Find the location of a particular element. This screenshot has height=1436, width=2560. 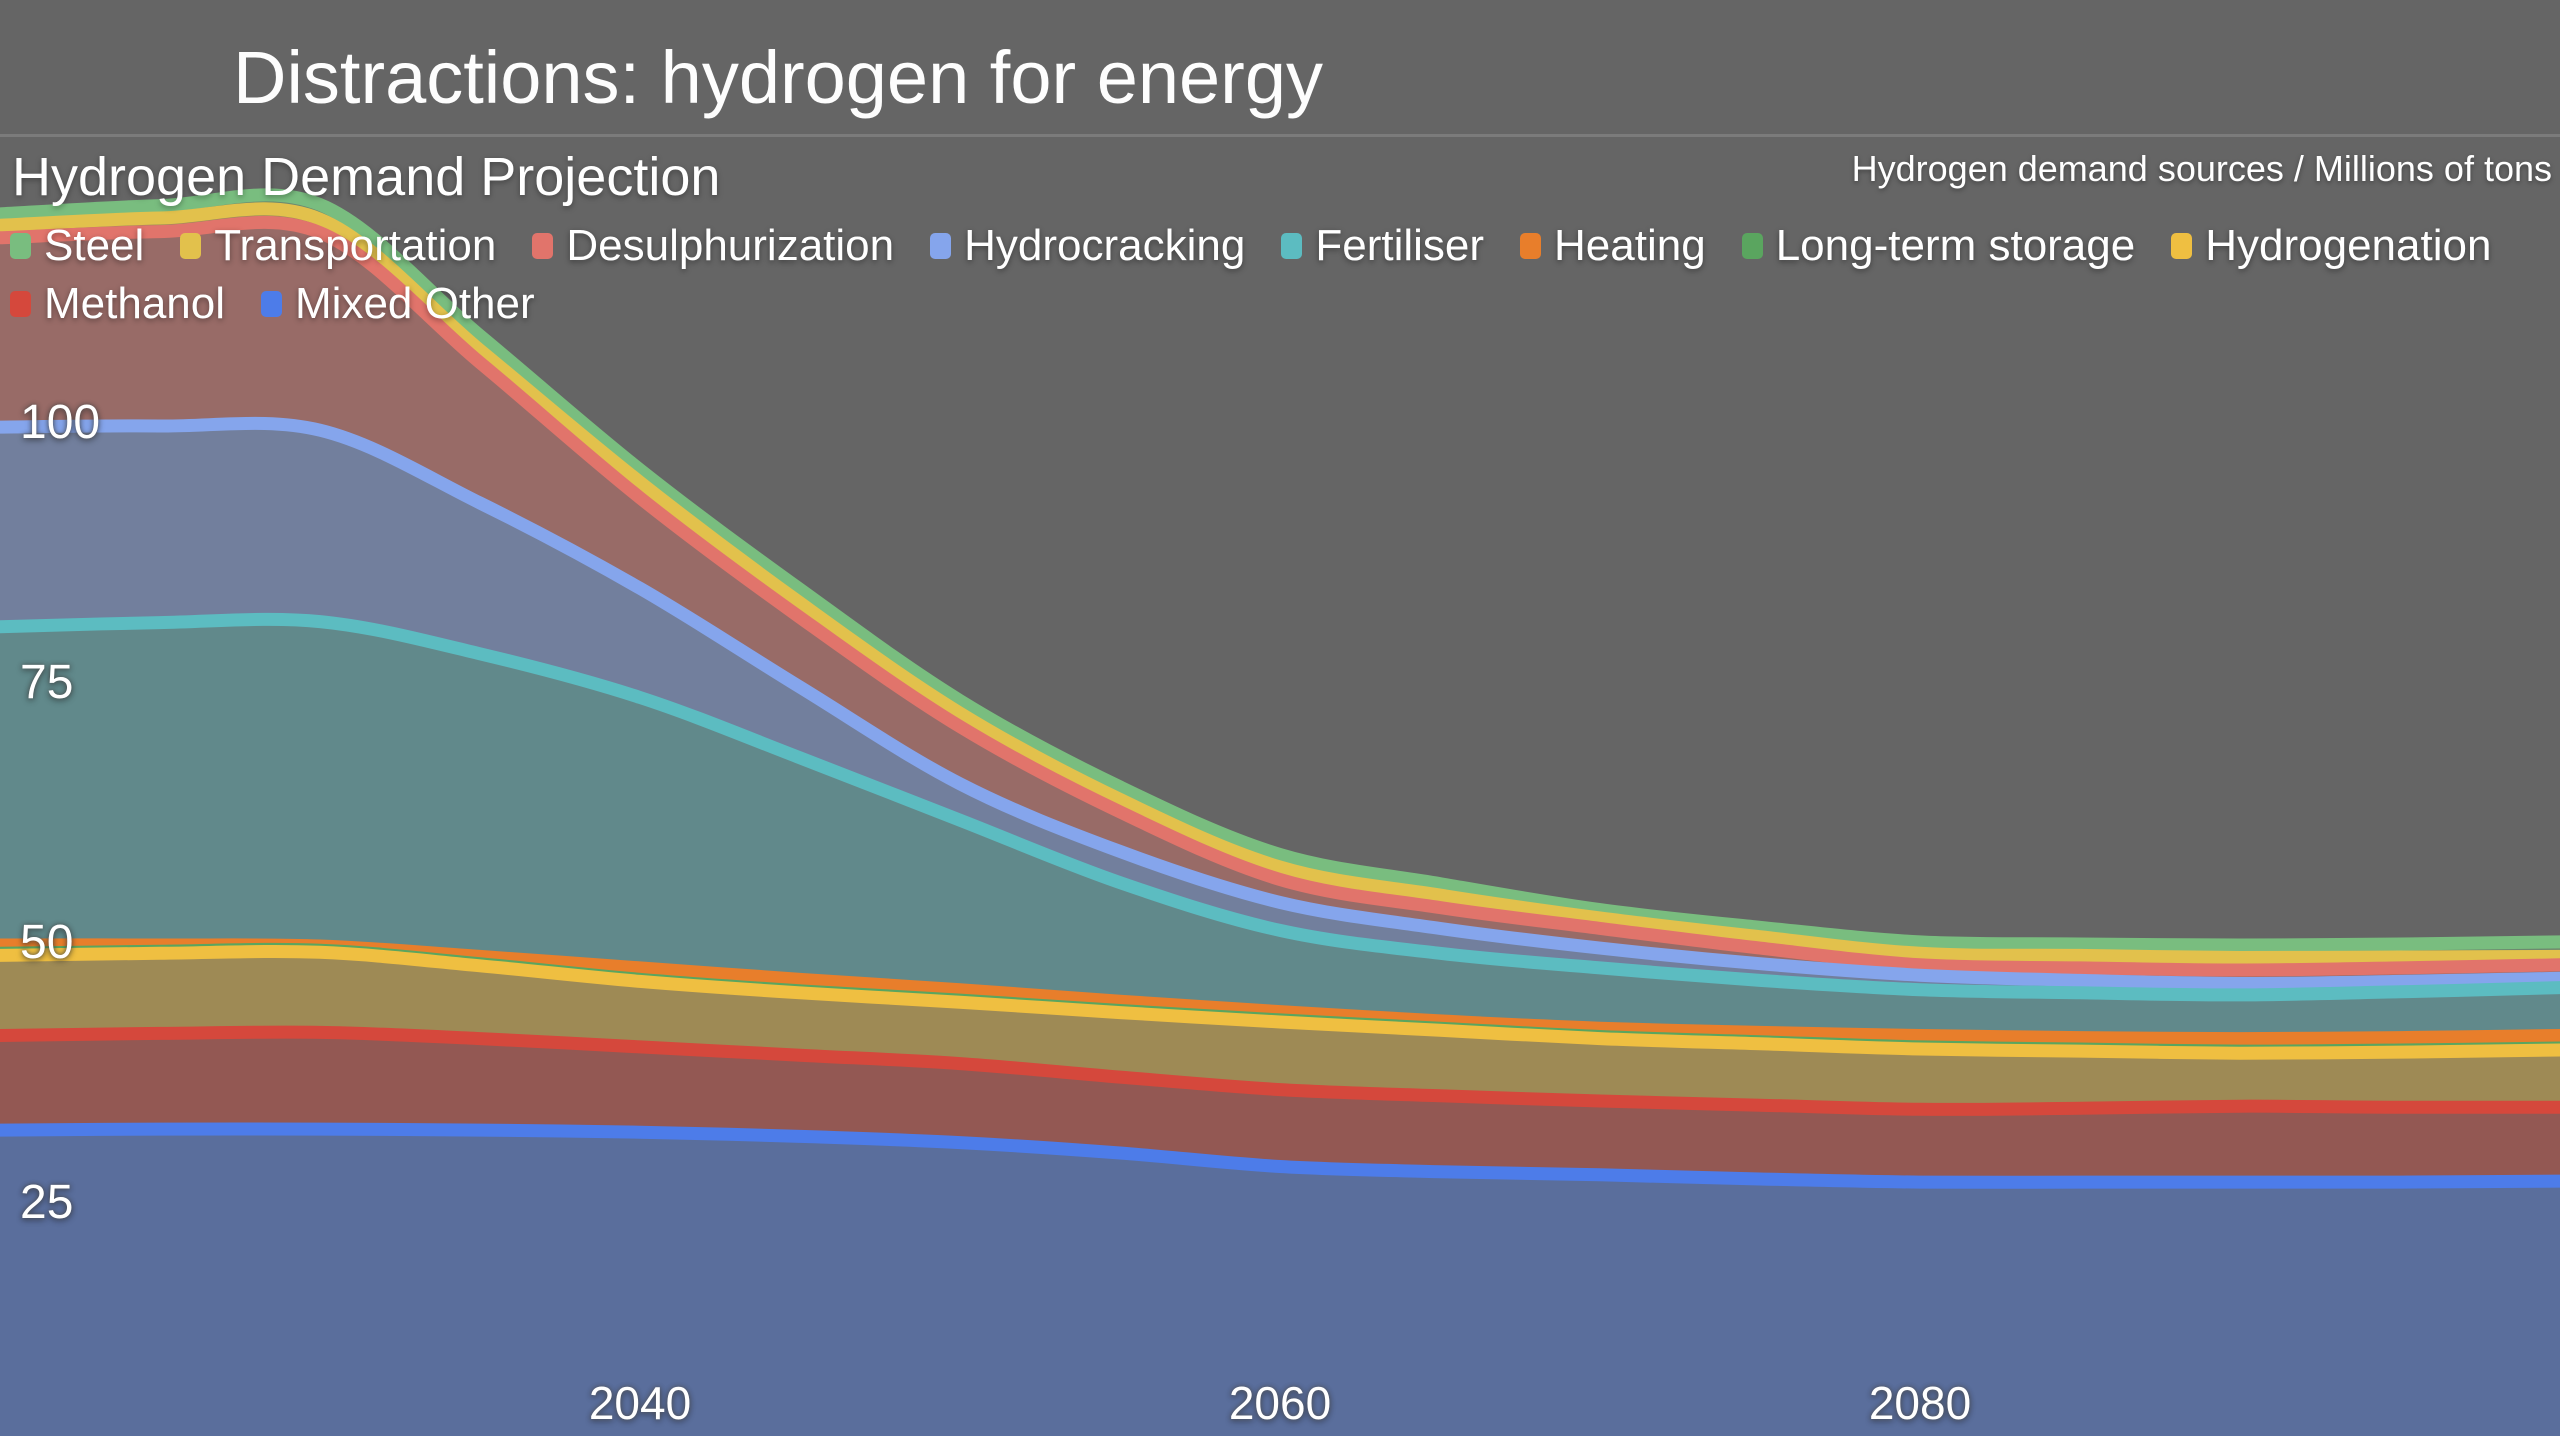

legend-label: Long-term storage is located at coordinates (1955, 245).